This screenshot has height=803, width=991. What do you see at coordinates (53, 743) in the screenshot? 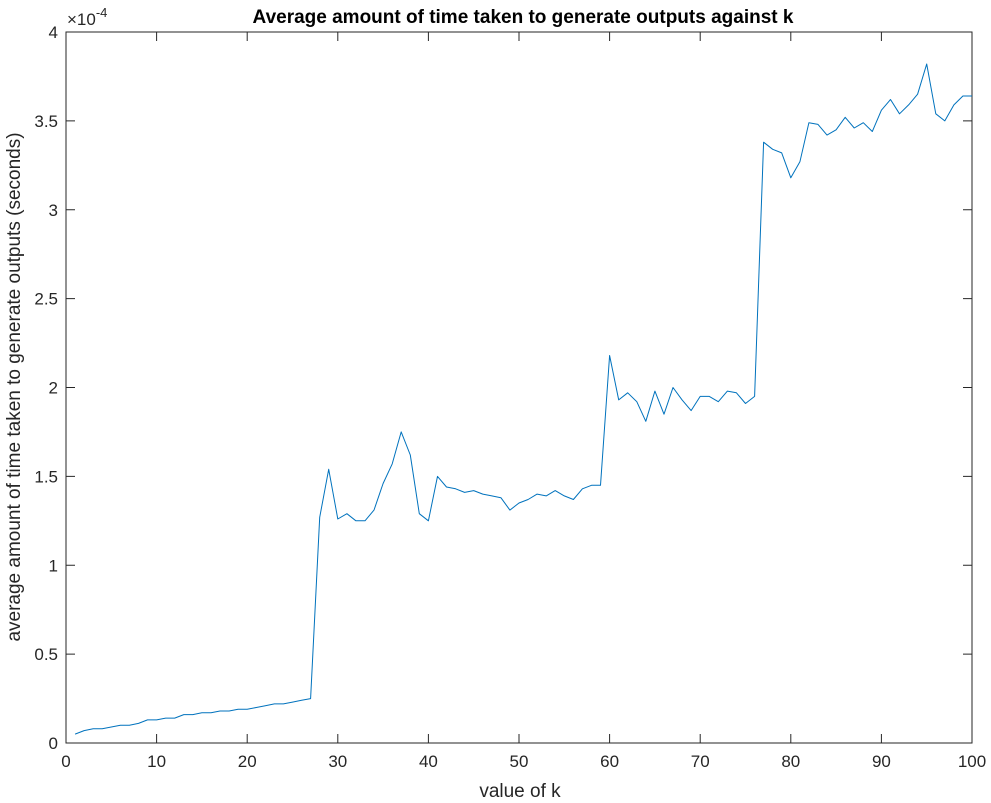
I see `y-tick-label: 0` at bounding box center [53, 743].